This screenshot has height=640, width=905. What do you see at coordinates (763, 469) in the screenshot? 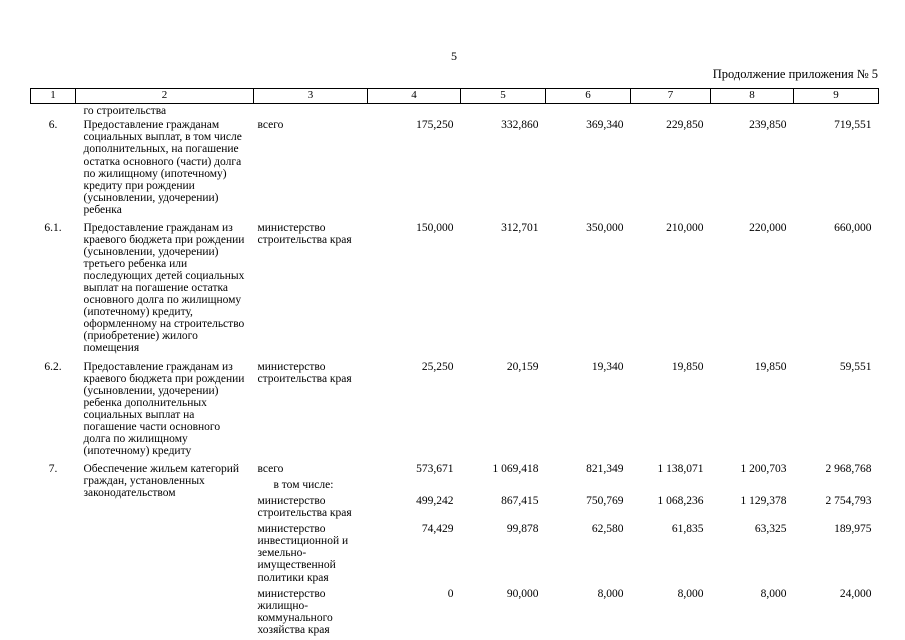
I see `value-cell: 1 200,703` at bounding box center [763, 469].